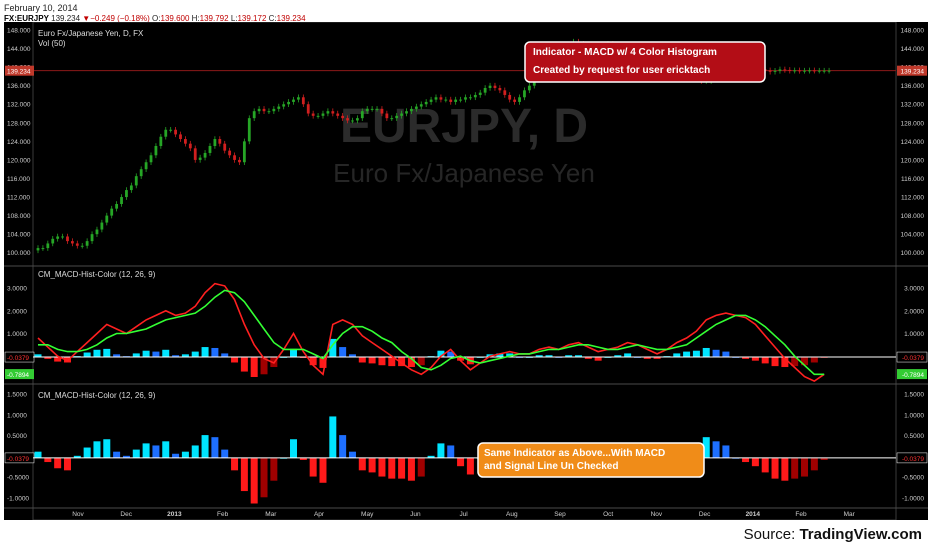 This screenshot has height=550, width=932. What do you see at coordinates (319, 514) in the screenshot?
I see `time-tick: Apr` at bounding box center [319, 514].